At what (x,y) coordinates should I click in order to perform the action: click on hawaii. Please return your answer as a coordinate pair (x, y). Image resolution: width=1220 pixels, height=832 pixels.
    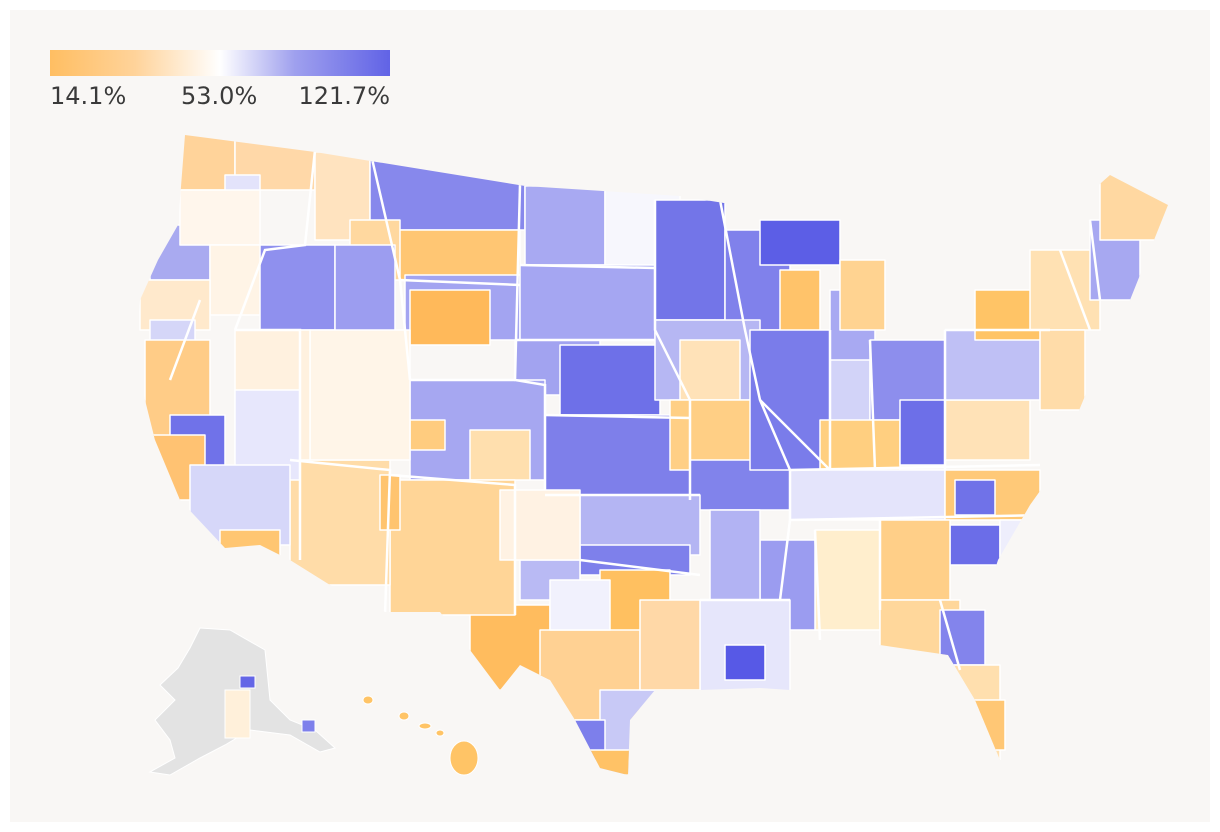
    Looking at the image, I should click on (420, 735).